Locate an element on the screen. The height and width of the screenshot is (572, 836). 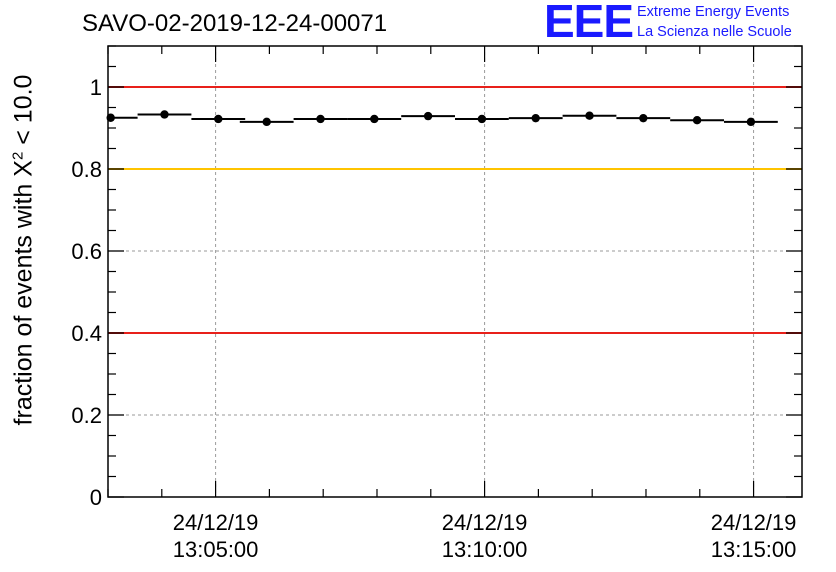
y-tick-label: 0.2 is located at coordinates (86, 415).